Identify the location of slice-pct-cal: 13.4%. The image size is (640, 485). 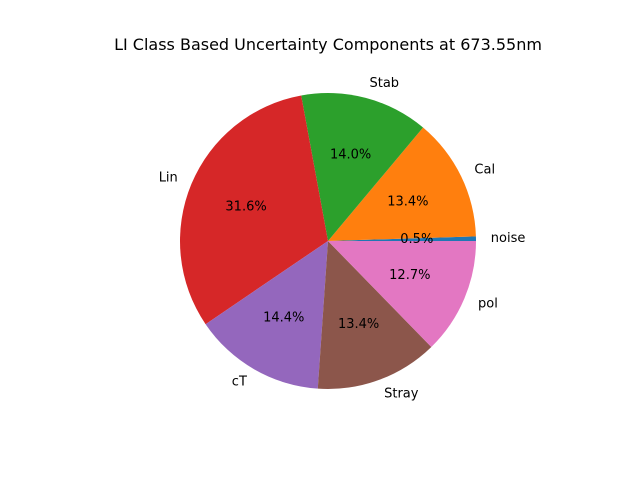
(407, 202).